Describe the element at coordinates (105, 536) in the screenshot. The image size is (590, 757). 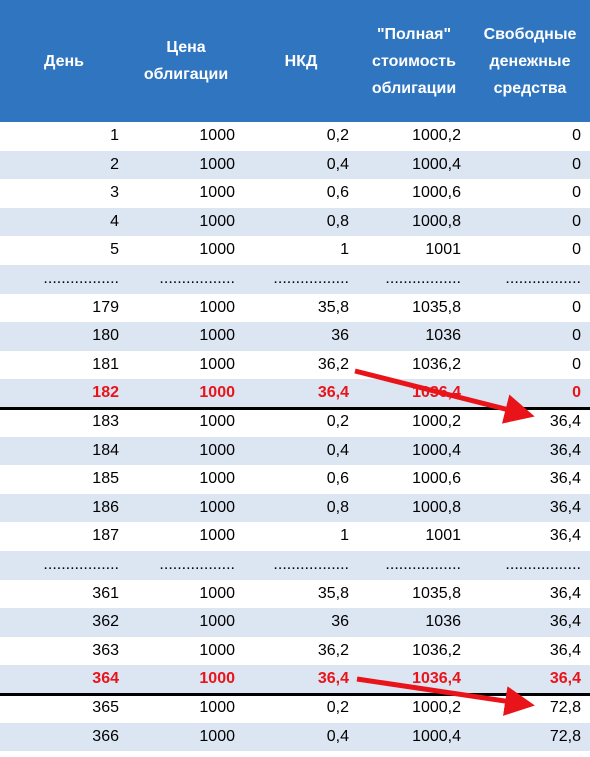
I see `table-cell: 187` at that location.